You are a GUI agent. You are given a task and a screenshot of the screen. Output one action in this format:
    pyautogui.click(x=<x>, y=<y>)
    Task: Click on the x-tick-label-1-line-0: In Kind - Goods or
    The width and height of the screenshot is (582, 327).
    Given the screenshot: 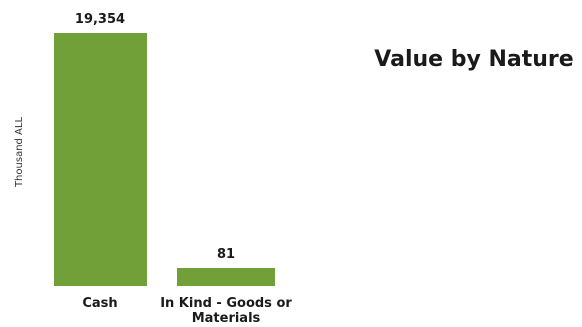 What is the action you would take?
    pyautogui.click(x=226, y=303)
    